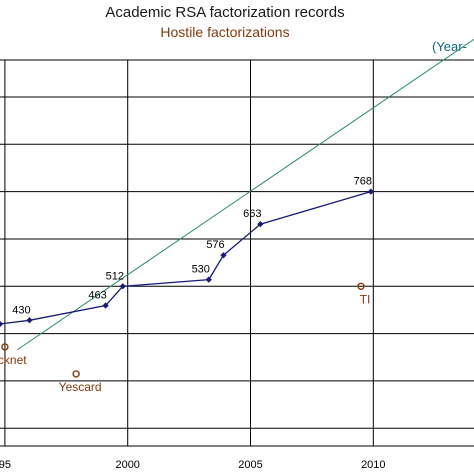  What do you see at coordinates (13, 360) in the screenshot?
I see `hostile-label: acknet` at bounding box center [13, 360].